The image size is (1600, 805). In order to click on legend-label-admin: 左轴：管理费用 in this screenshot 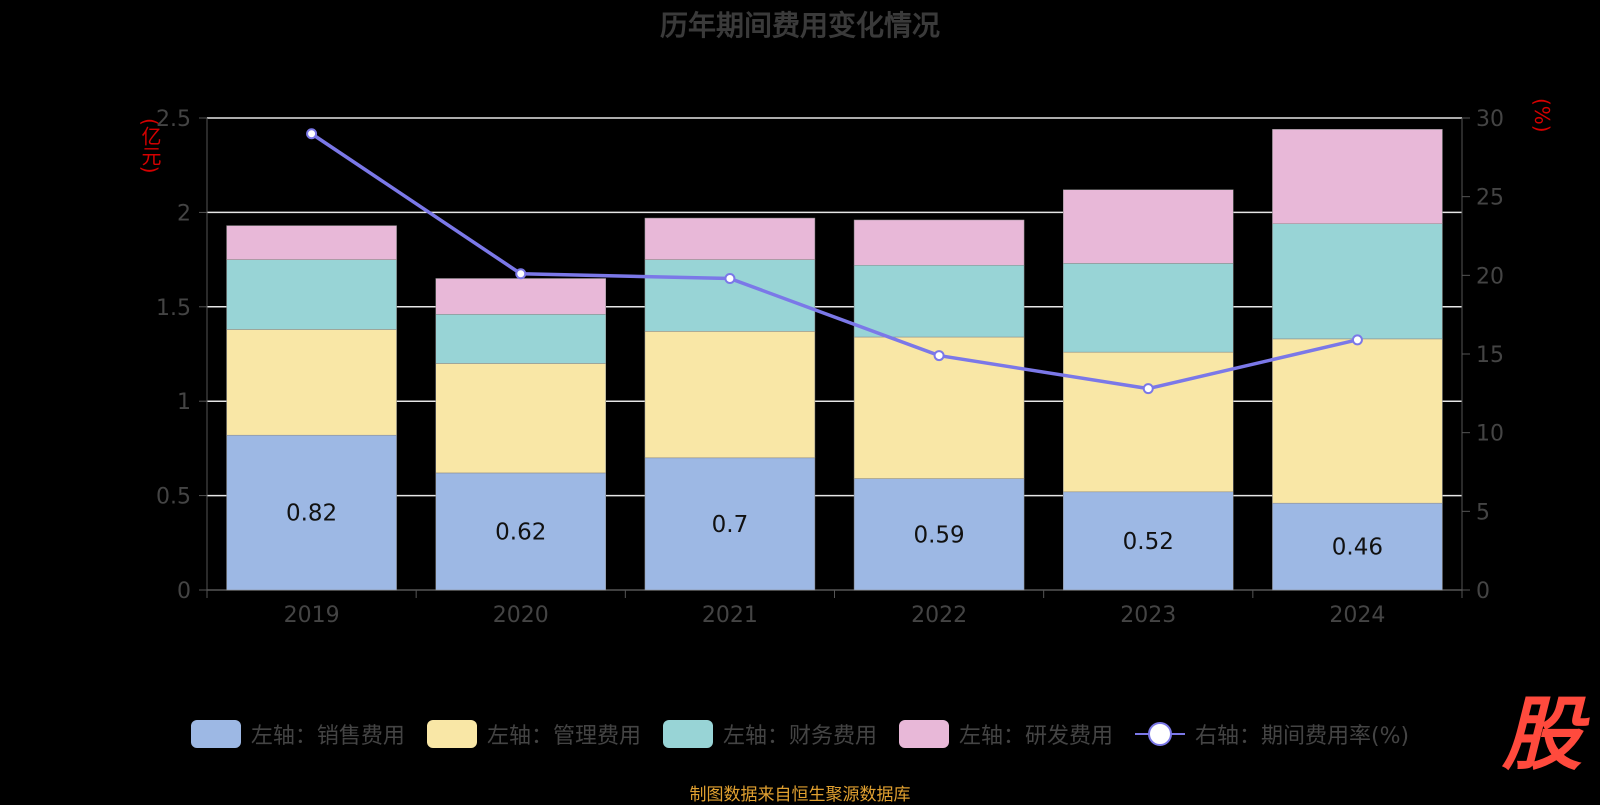, I will do `click(563, 736)`.